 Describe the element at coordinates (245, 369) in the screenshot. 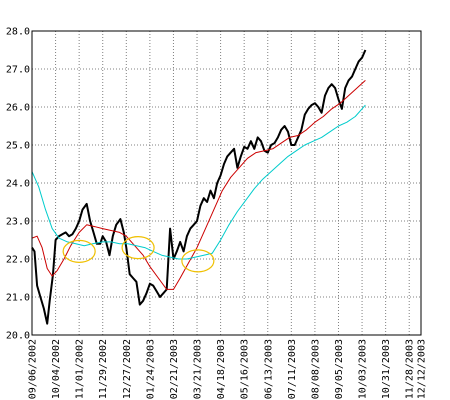

I see `x-tick-label: 05/16/2003` at that location.